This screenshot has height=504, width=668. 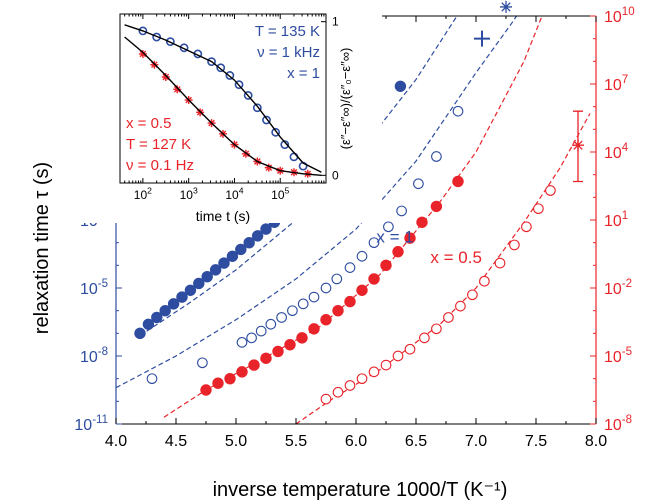 I want to click on inset-legend-red-line: ν = 0.1 Hz, so click(x=160, y=165).